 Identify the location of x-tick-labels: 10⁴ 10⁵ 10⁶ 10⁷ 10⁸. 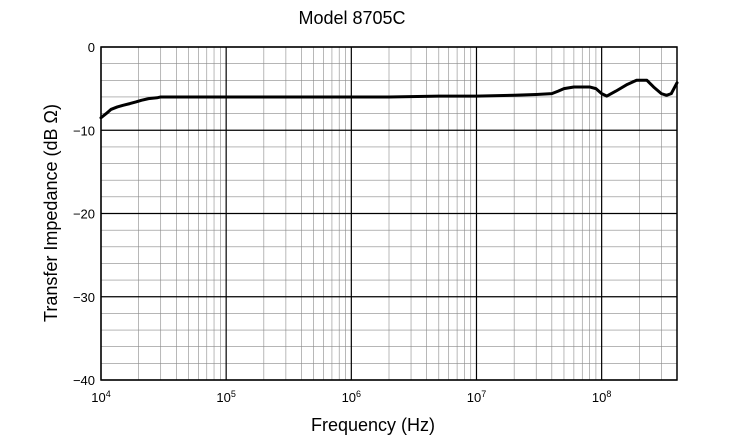
(351, 397).